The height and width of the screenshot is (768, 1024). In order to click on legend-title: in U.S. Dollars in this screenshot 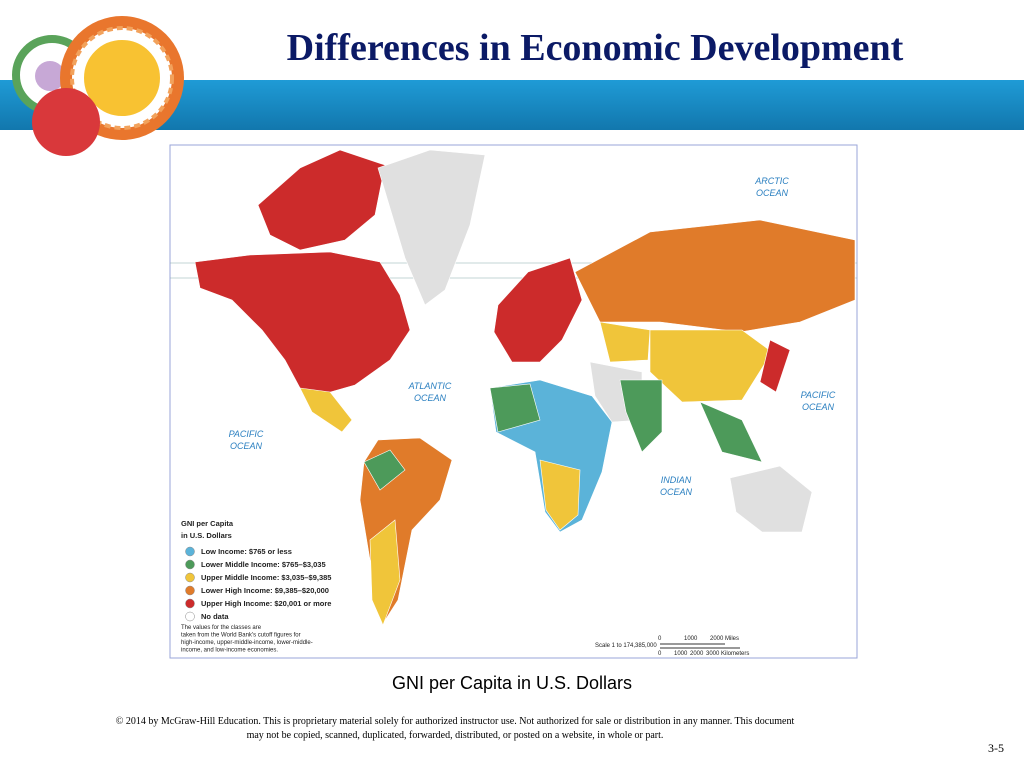, I will do `click(206, 535)`.